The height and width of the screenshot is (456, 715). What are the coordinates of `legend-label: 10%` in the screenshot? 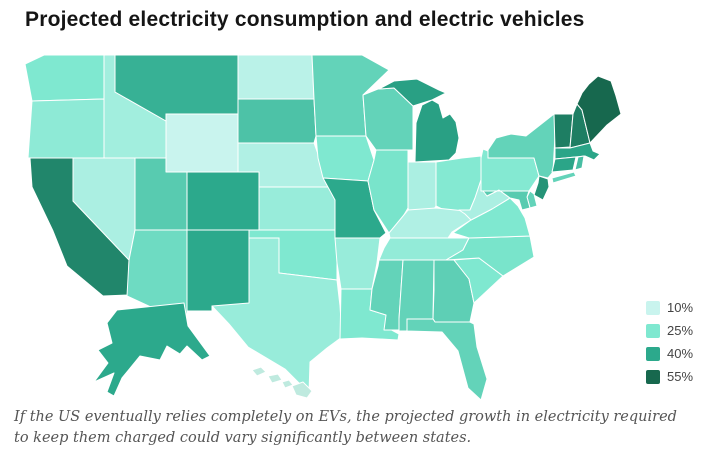 It's located at (680, 307).